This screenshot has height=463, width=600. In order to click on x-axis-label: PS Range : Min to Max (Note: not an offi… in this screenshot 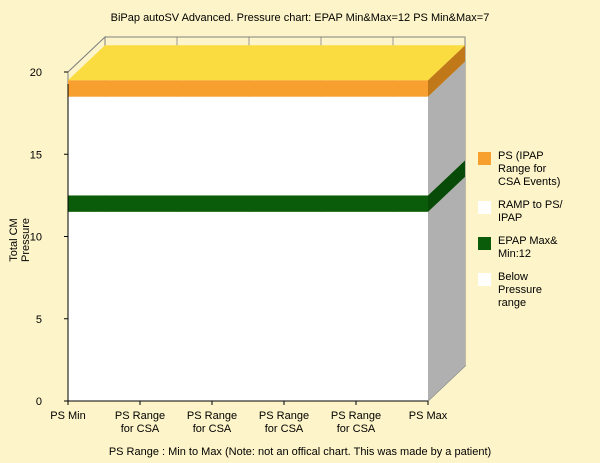, I will do `click(300, 452)`.